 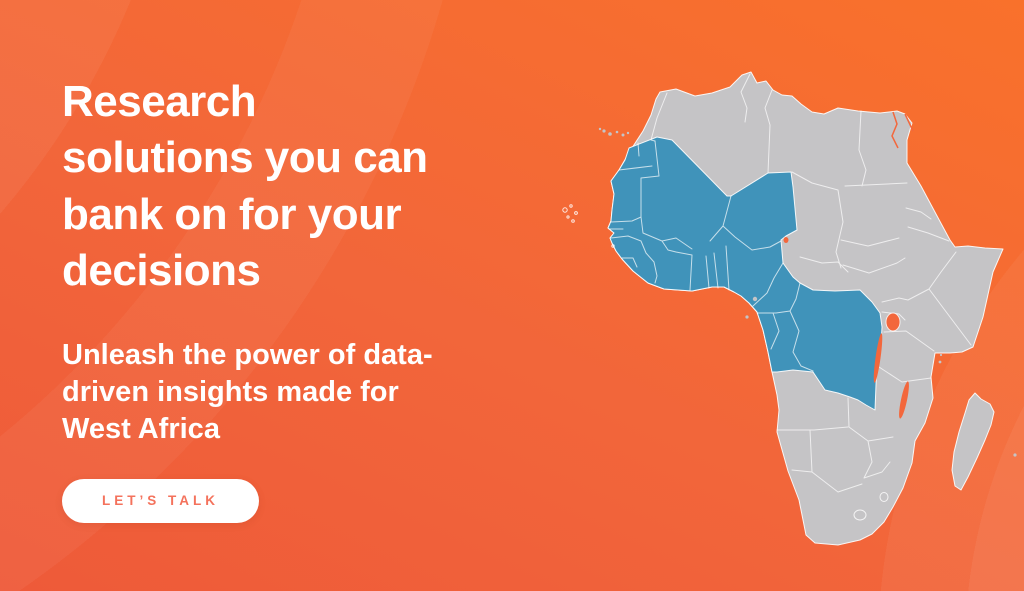 What do you see at coordinates (1015, 455) in the screenshot?
I see `mauritius-island` at bounding box center [1015, 455].